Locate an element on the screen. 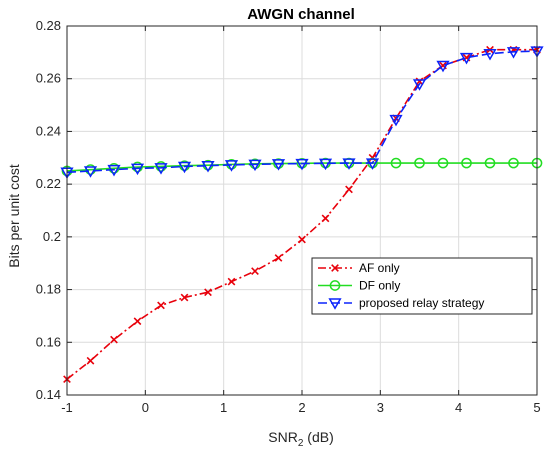  y-tick-label: 0.26 is located at coordinates (48, 78).